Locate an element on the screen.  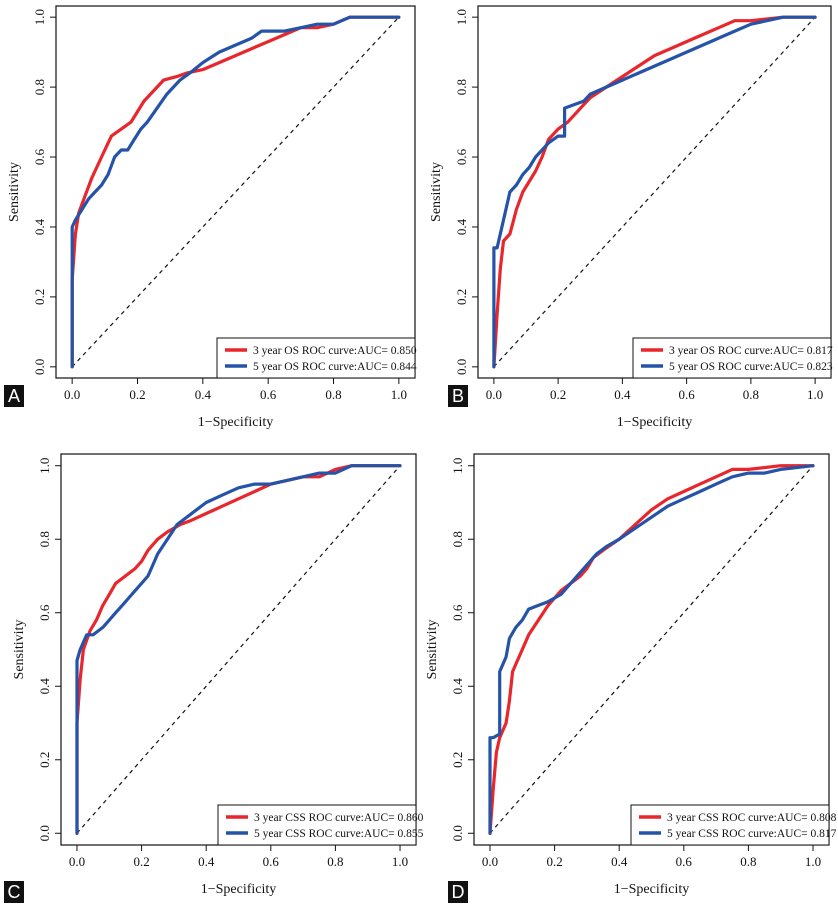
panel-letter-label: B is located at coordinates (458, 396).